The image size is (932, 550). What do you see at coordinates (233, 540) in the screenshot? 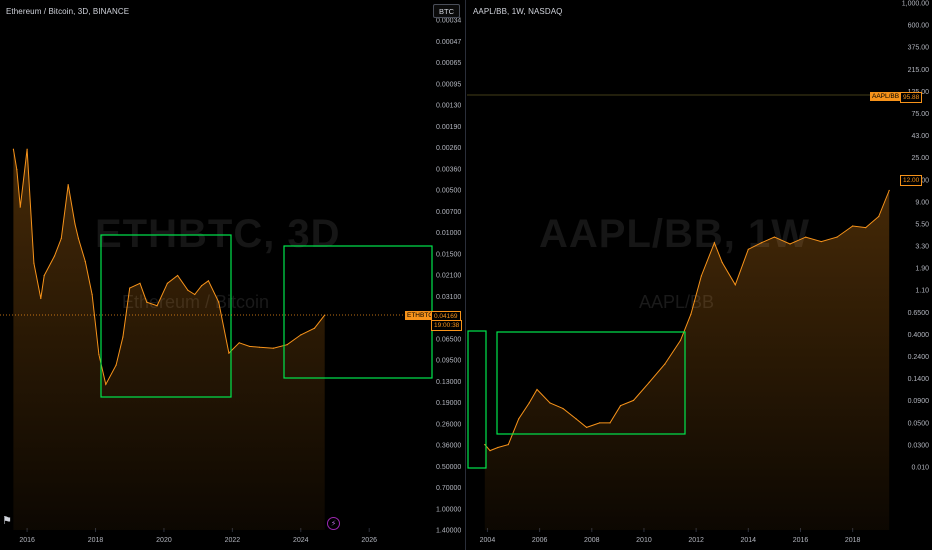
I see `x-axis-tick-label: 2022` at bounding box center [233, 540].